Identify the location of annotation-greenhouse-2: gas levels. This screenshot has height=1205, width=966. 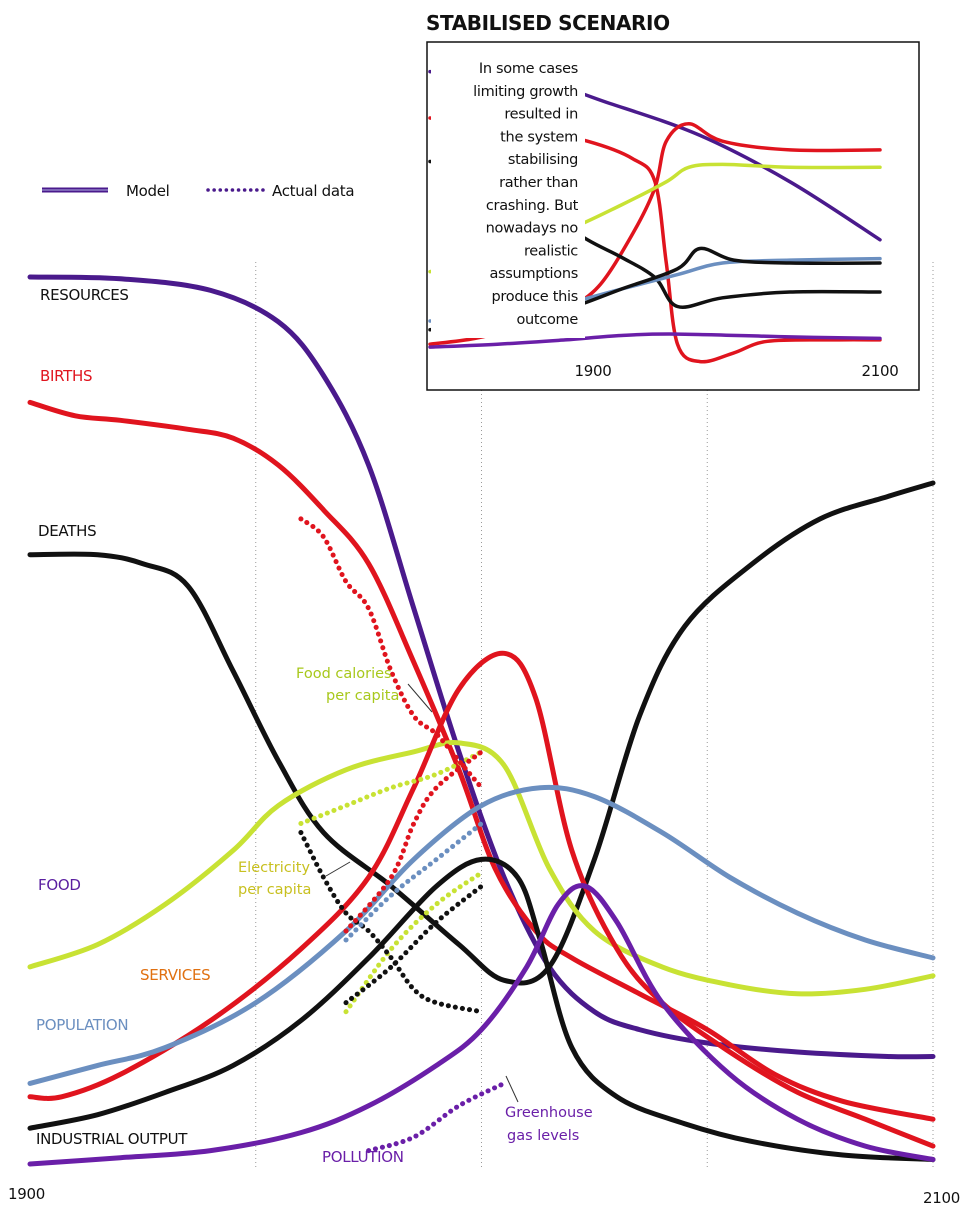
(543, 1136).